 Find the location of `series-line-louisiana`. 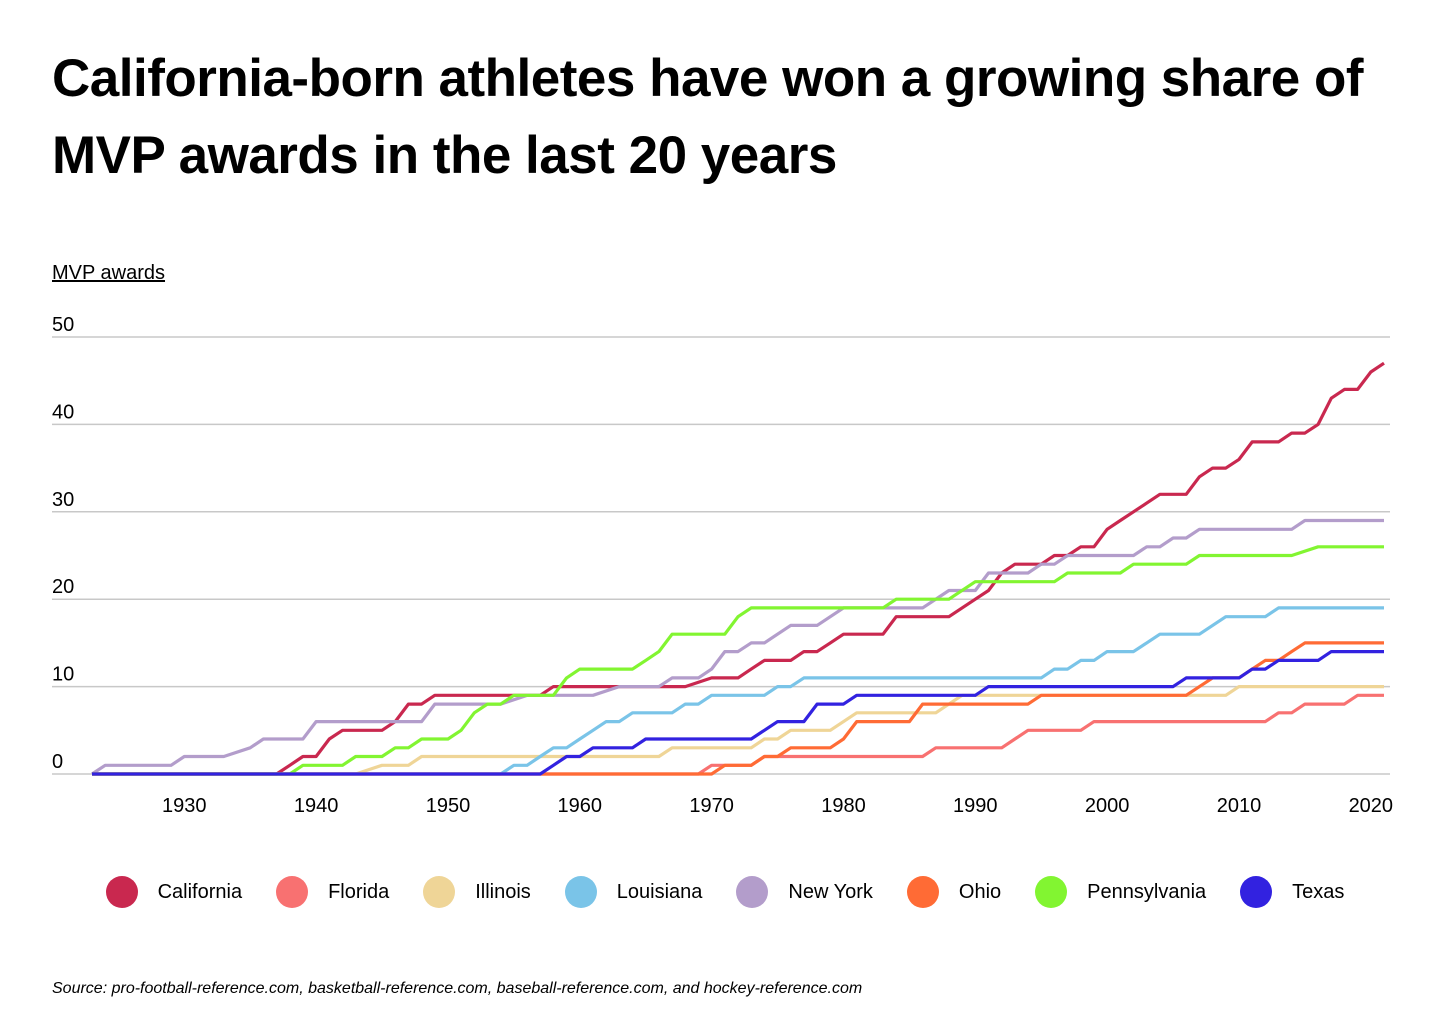

series-line-louisiana is located at coordinates (738, 691).